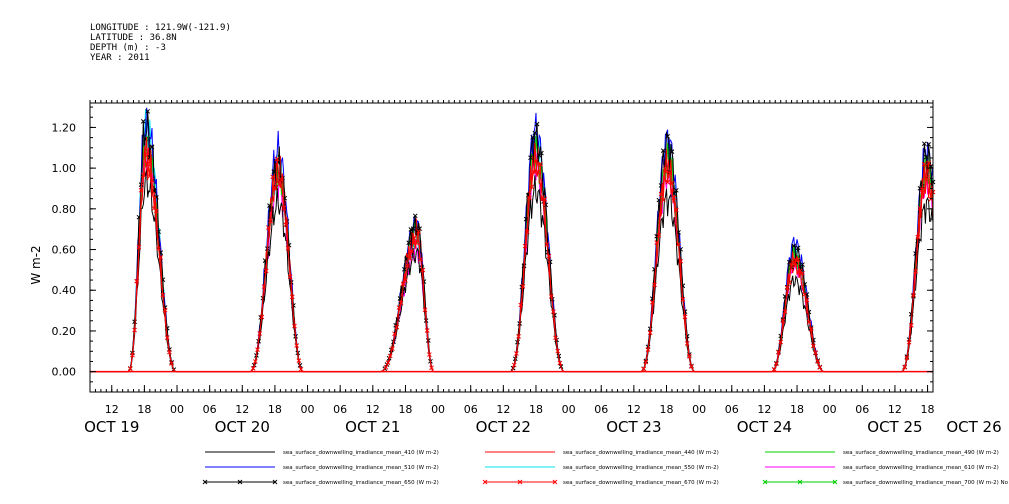 The height and width of the screenshot is (504, 1009). Describe the element at coordinates (242, 427) in the screenshot. I see `x-date-label: OCT 20` at that location.